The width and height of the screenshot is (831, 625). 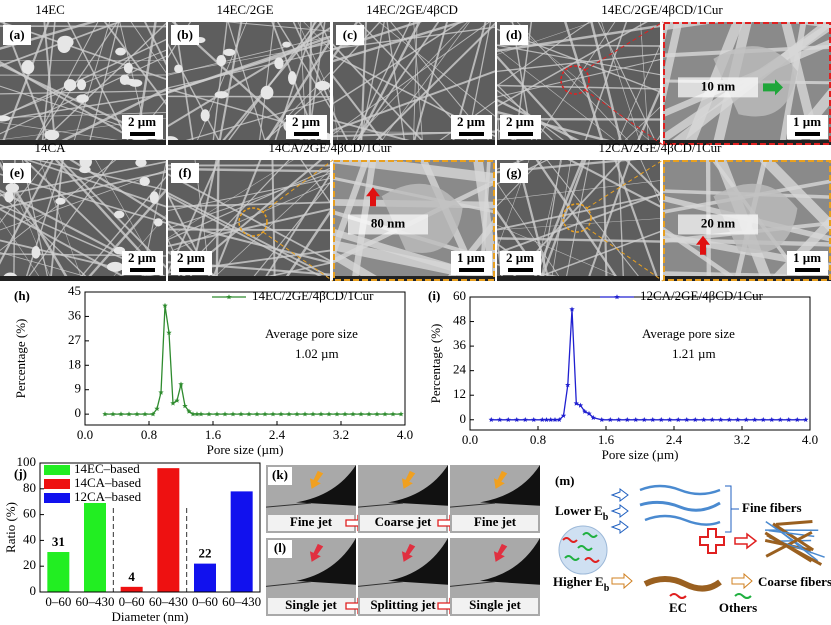 What do you see at coordinates (229, 297) in the screenshot?
I see `legend-marker` at bounding box center [229, 297].